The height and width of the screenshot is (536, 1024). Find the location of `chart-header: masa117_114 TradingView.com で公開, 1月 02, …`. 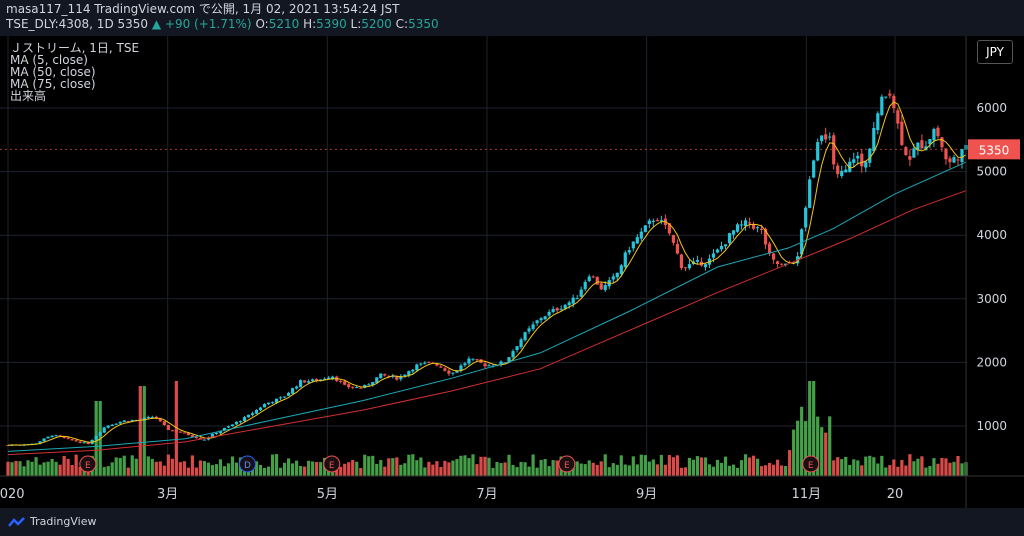

chart-header: masa117_114 TradingView.com で公開, 1月 02, … is located at coordinates (512, 18).